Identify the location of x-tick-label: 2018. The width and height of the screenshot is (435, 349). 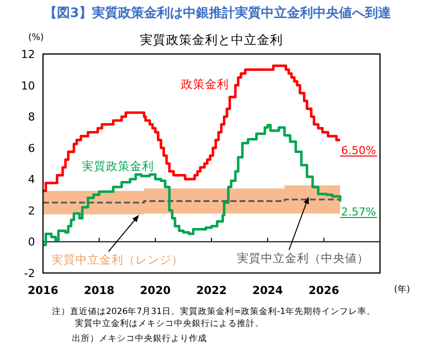
(99, 290).